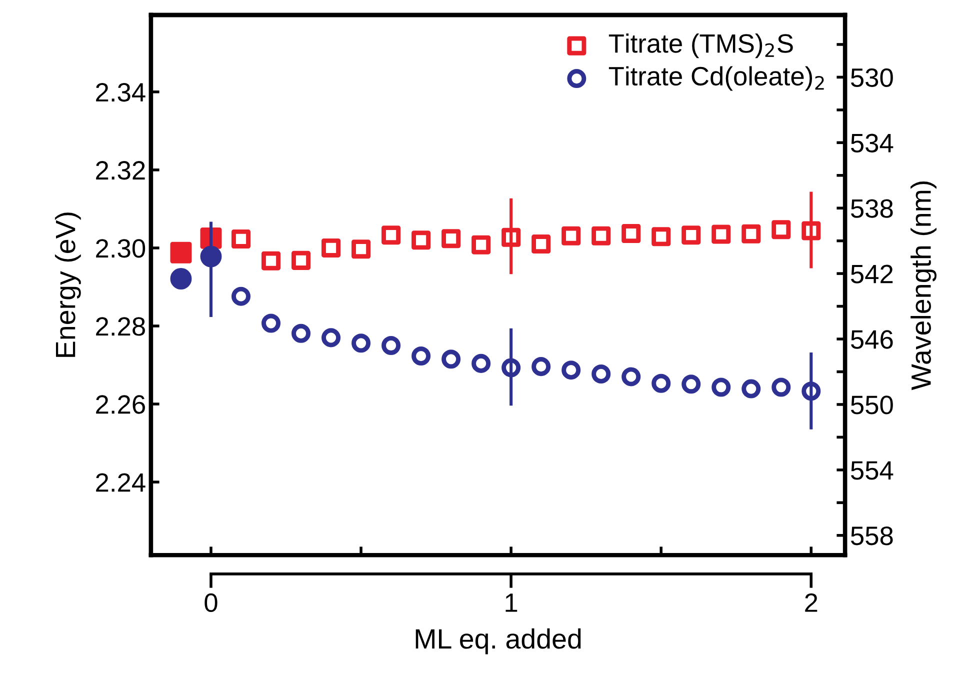  I want to click on x-tick-label: 1, so click(512, 603).